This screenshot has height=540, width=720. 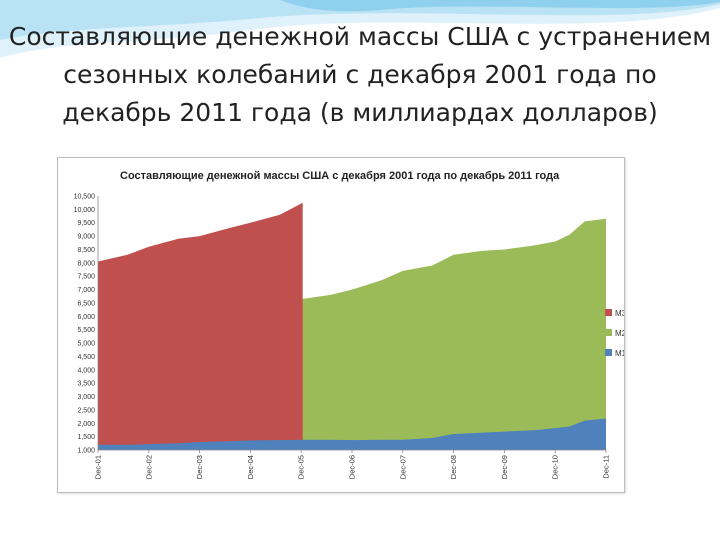 I want to click on y-tick-label: 5,500, so click(x=86, y=330).